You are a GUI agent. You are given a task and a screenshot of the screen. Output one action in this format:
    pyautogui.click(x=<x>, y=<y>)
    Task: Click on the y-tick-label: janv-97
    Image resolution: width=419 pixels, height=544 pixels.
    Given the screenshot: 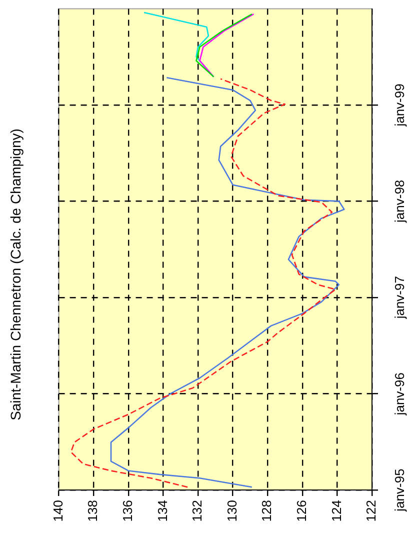 What is the action you would take?
    pyautogui.click(x=399, y=298)
    